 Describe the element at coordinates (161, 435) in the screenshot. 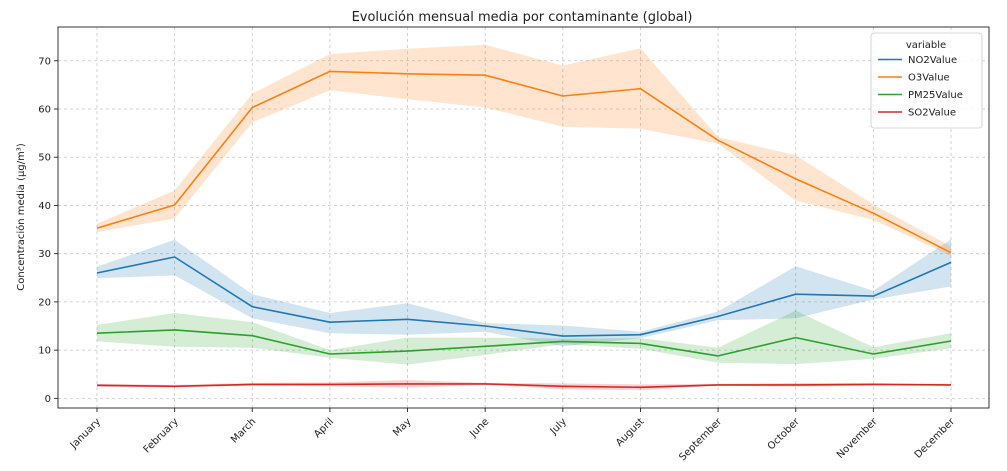

I see `x-tick-label: February` at that location.